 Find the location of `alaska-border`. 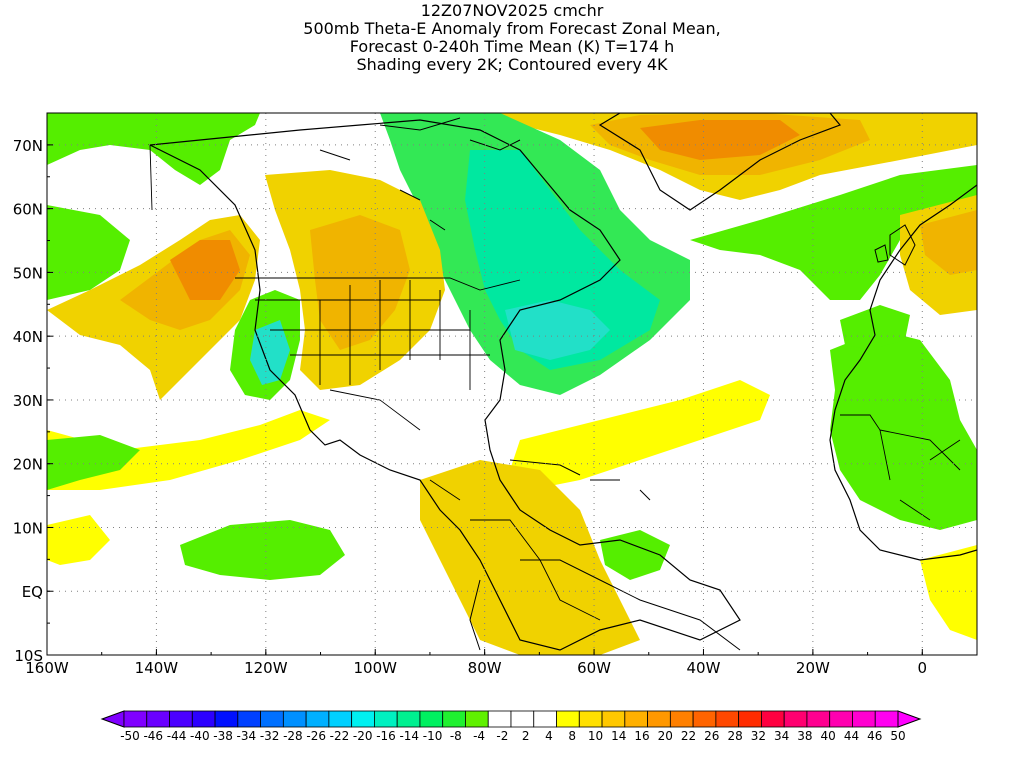

alaska-border is located at coordinates (151, 177).